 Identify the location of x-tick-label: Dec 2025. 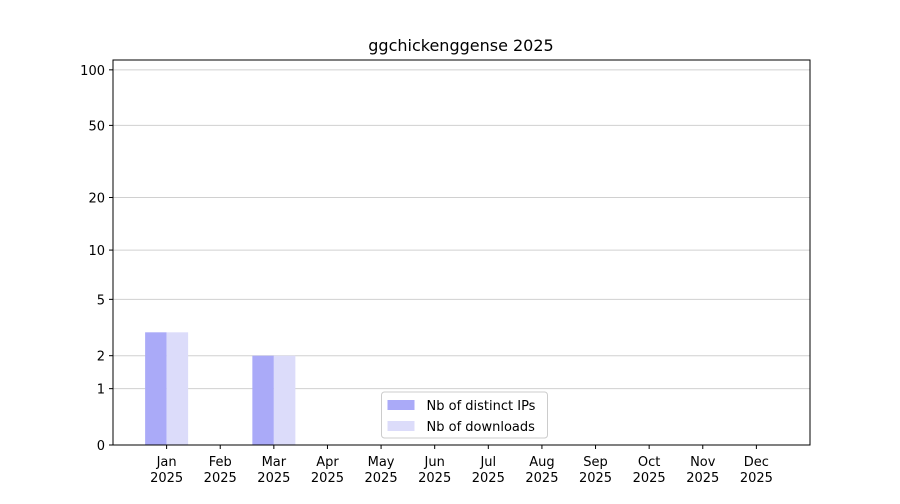
(756, 470).